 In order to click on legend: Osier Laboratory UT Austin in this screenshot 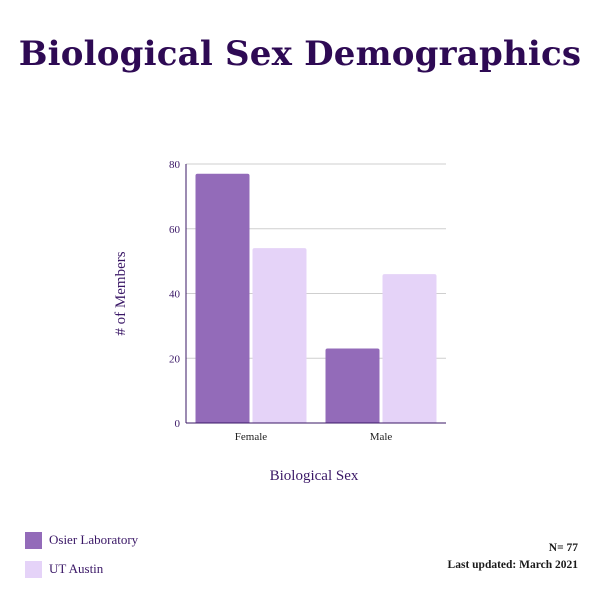, I will do `click(81, 559)`.